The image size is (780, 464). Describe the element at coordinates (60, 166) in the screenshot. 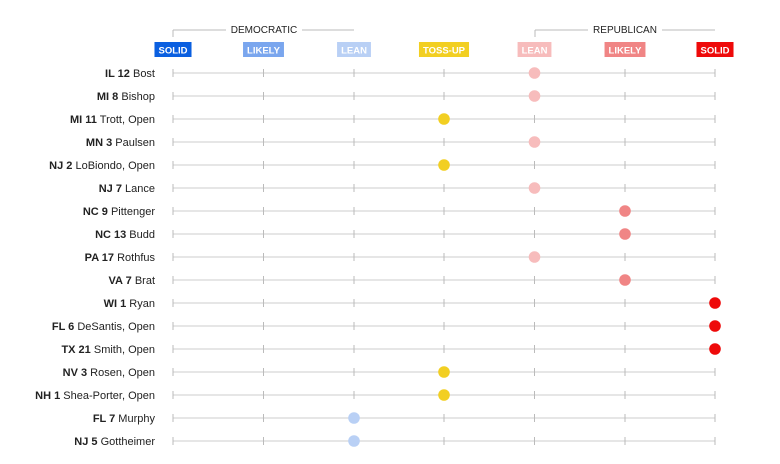

I see `district-label: NJ 2` at that location.